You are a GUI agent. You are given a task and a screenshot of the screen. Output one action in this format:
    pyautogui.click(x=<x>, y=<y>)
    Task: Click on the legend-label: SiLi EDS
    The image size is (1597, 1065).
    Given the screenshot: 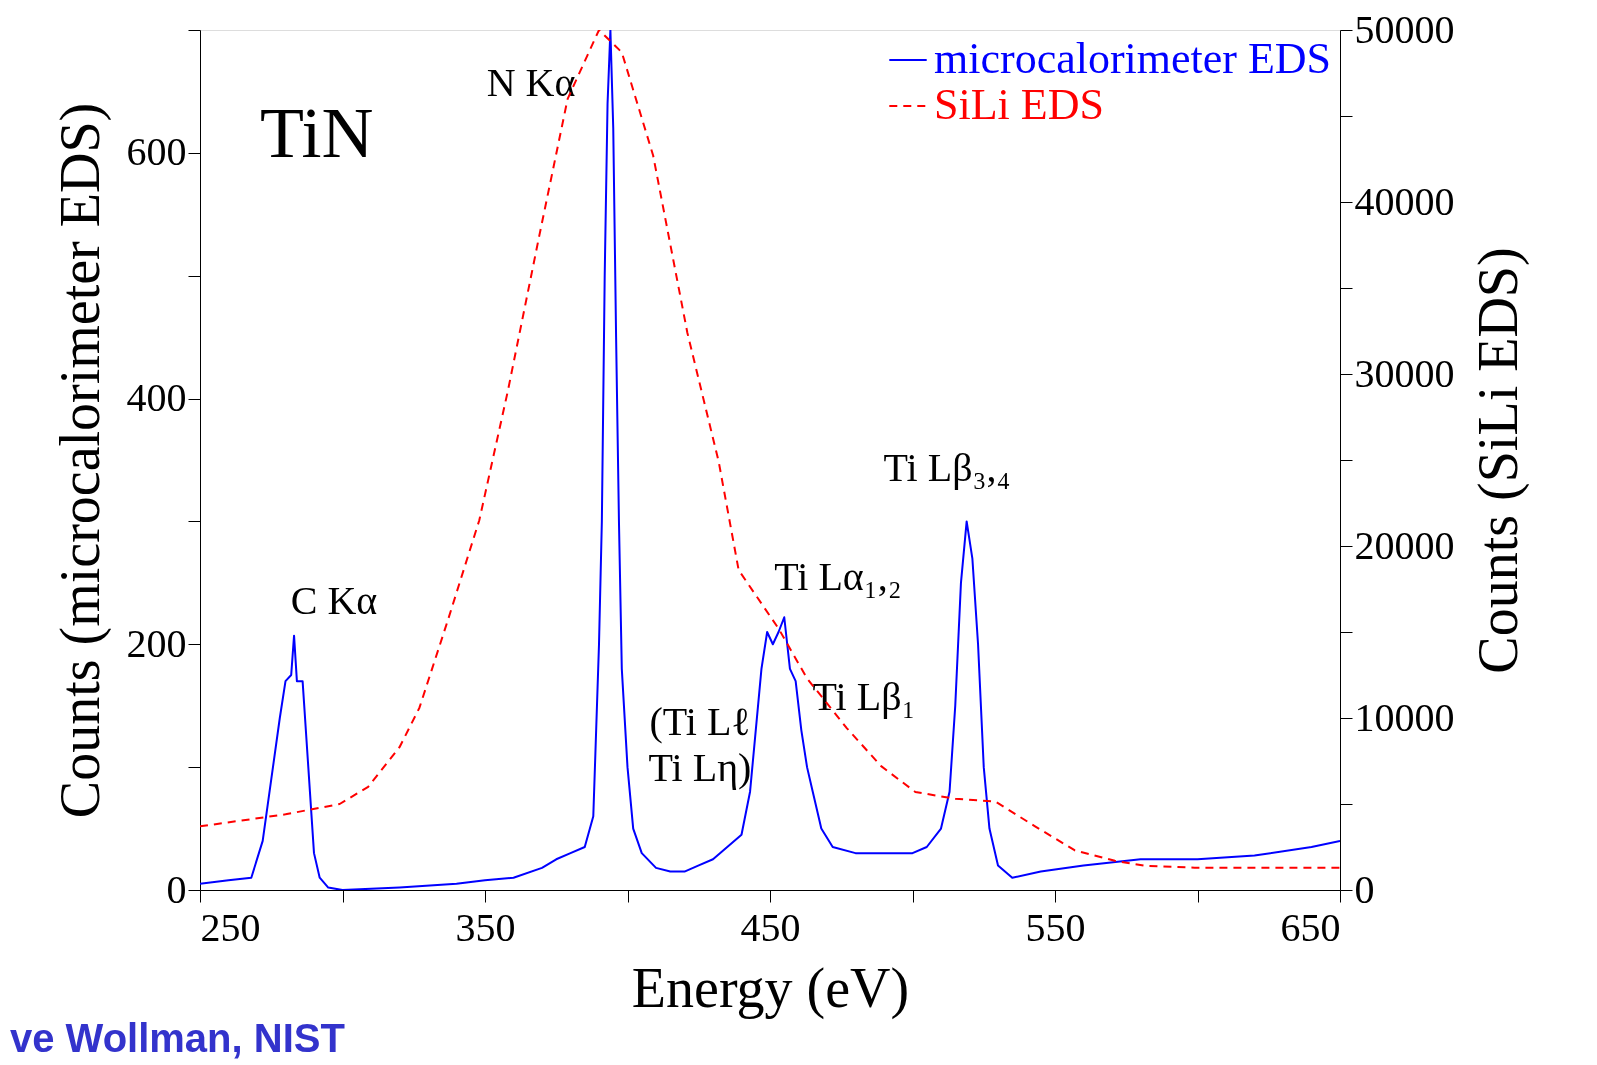 What is the action you would take?
    pyautogui.click(x=1019, y=104)
    